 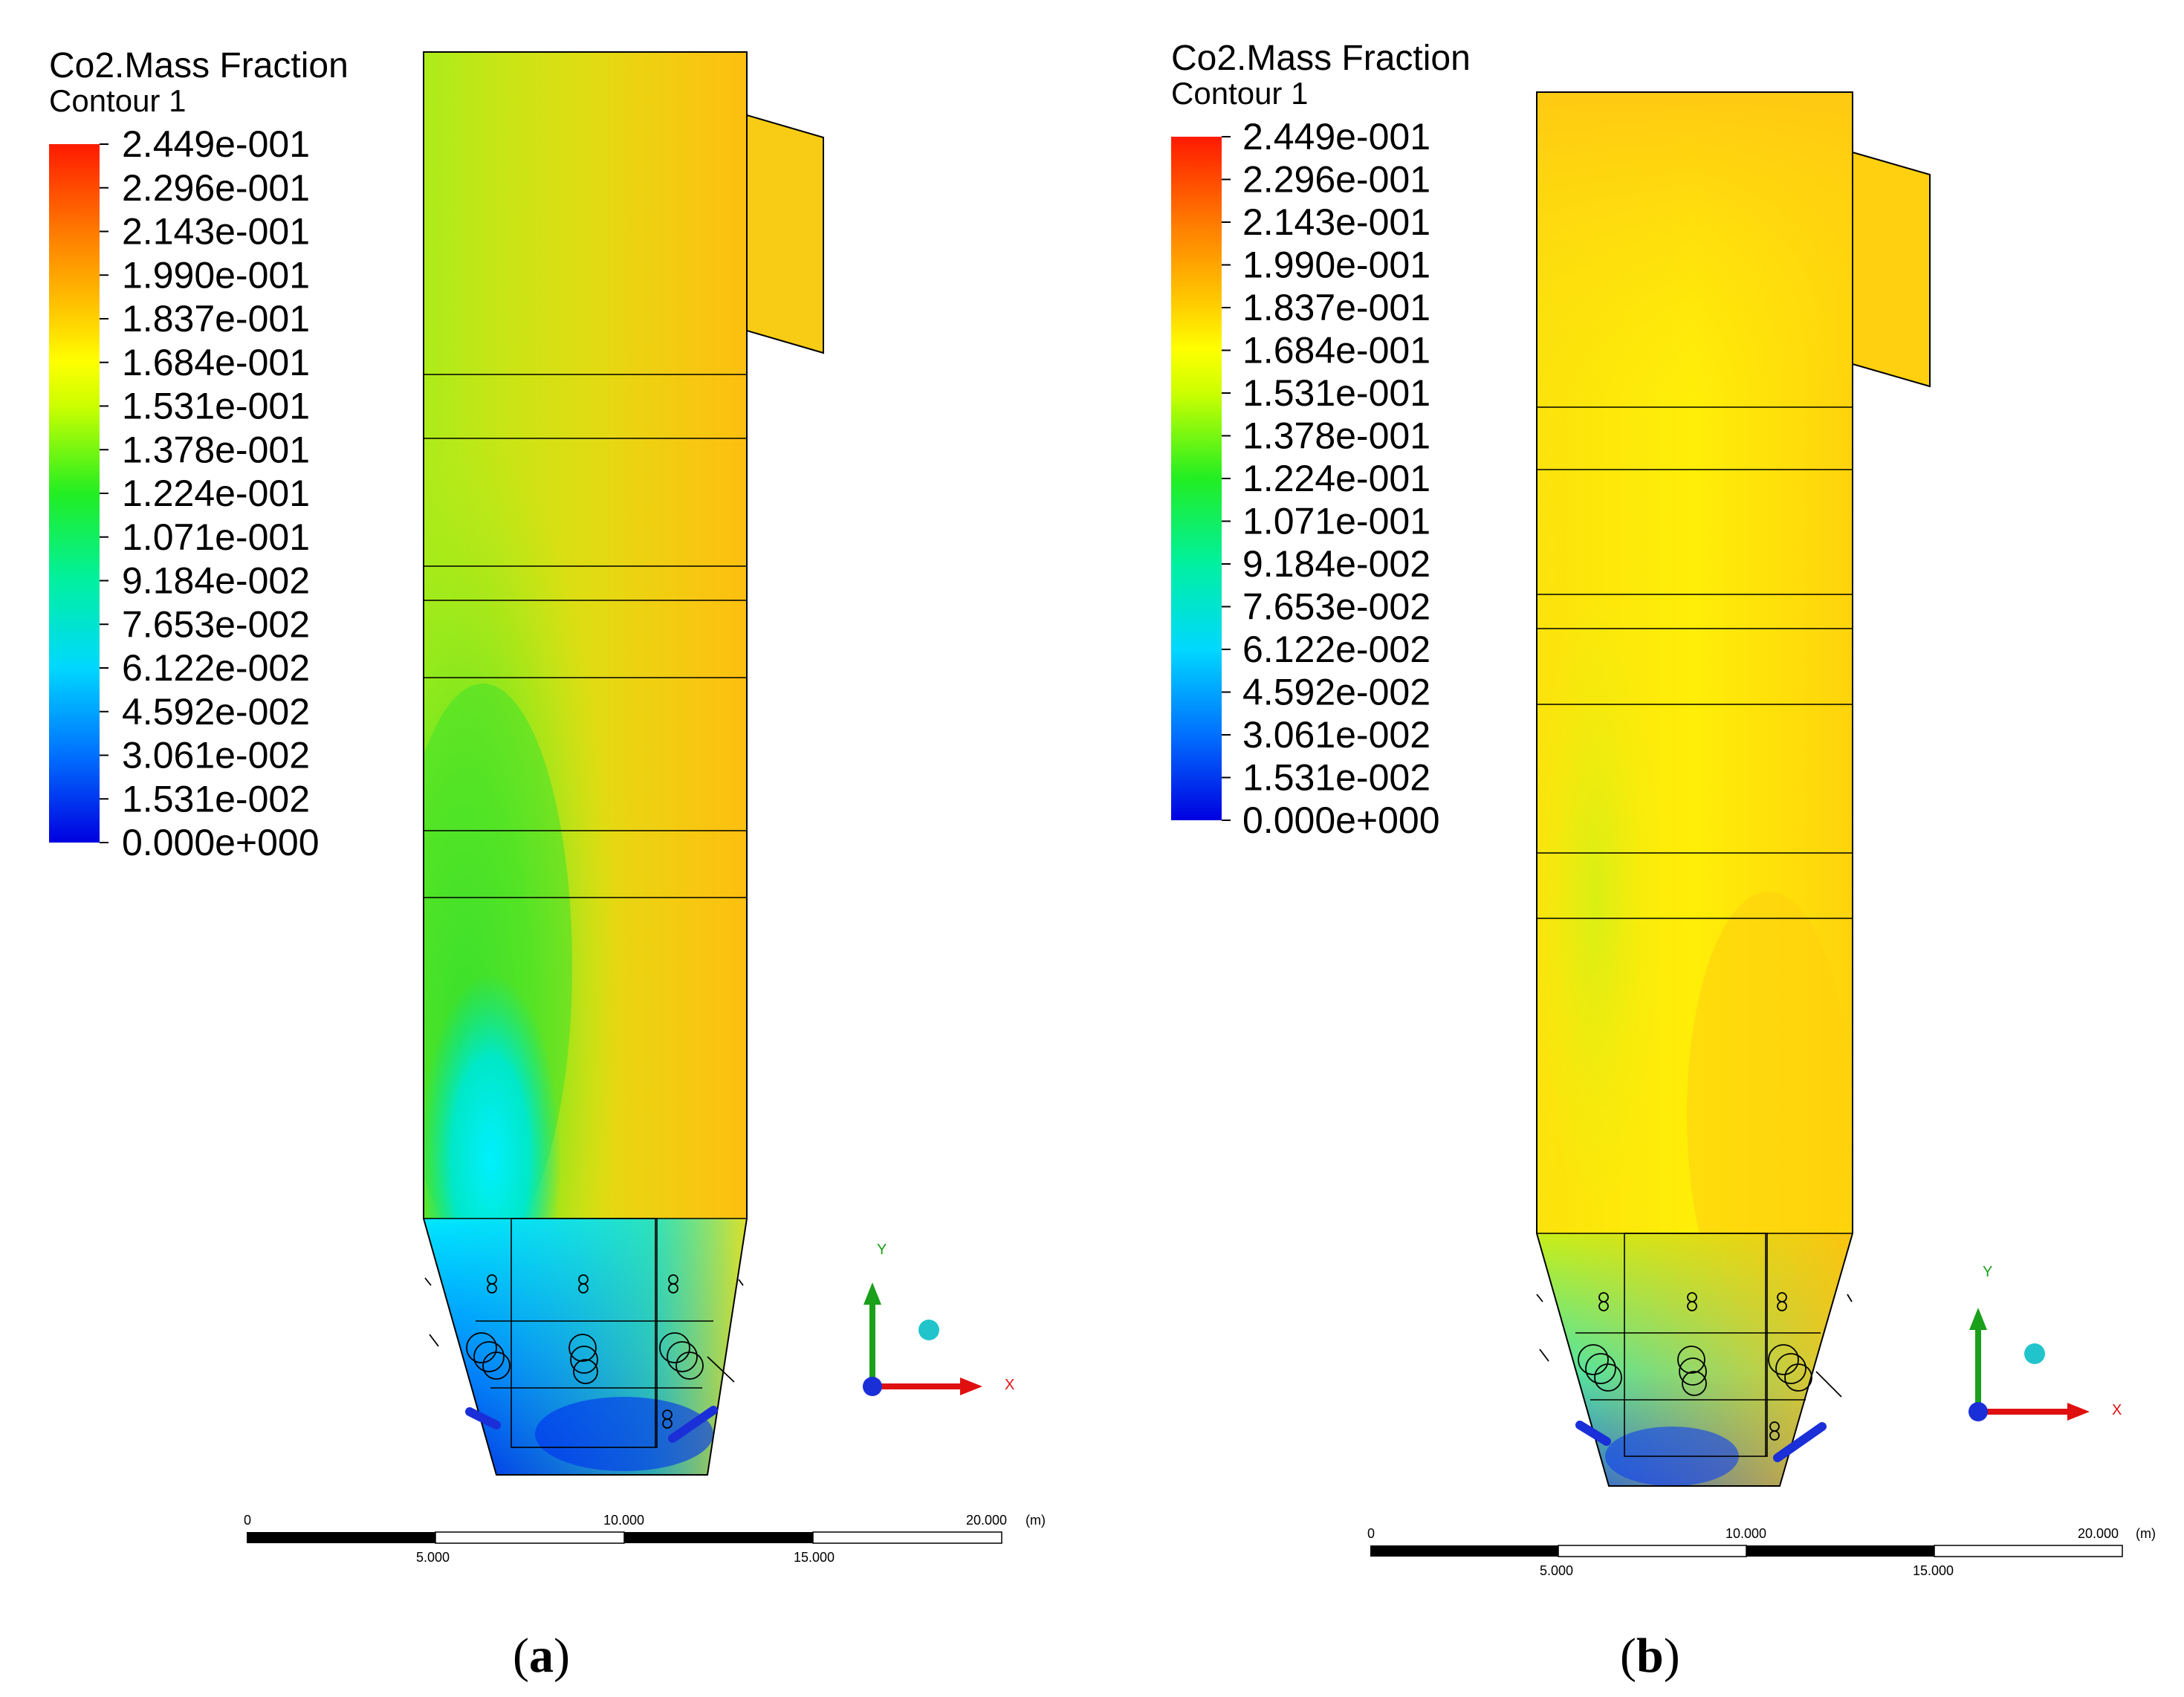 What do you see at coordinates (1650, 1656) in the screenshot?
I see `panel-caption: (b)` at bounding box center [1650, 1656].